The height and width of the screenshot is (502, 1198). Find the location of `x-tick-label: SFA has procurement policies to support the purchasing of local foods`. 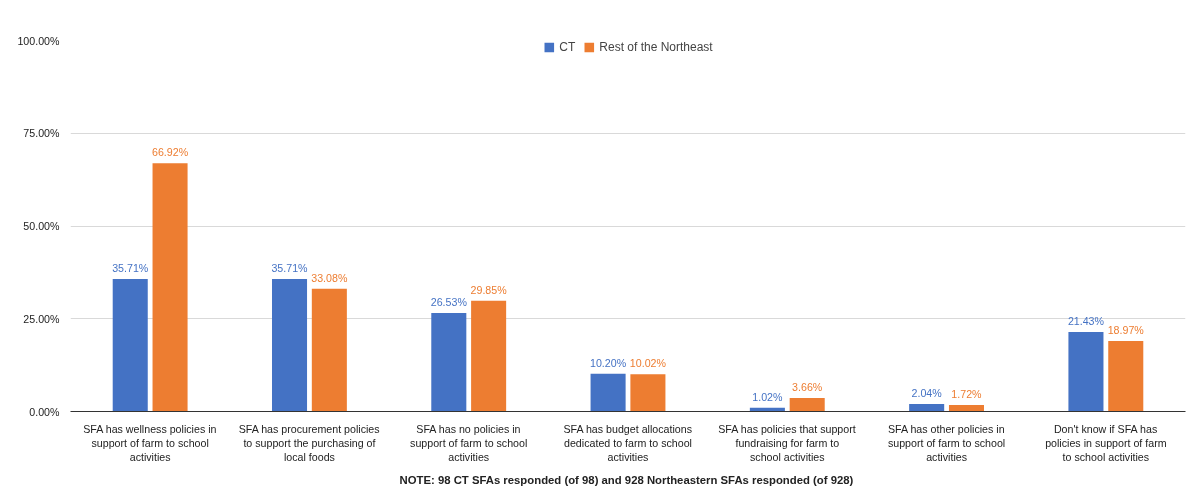

x-tick-label: SFA has procurement policies to support the purchasing of local foods is located at coordinates (309, 443).